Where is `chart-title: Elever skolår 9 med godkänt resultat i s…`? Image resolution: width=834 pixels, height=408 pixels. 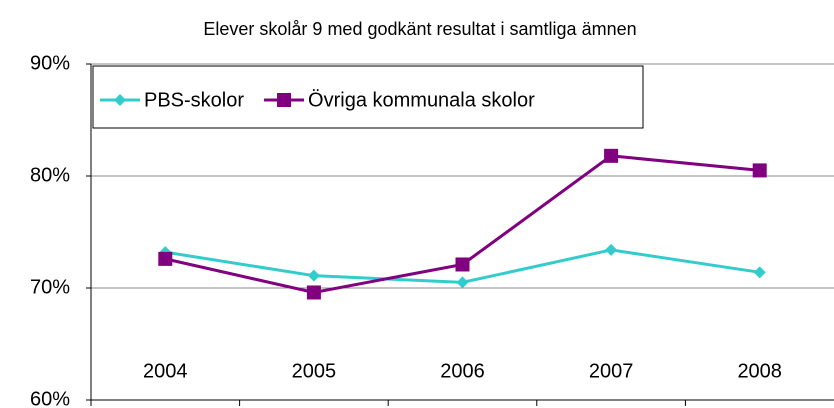 chart-title: Elever skolår 9 med godkänt resultat i s… is located at coordinates (419, 29).